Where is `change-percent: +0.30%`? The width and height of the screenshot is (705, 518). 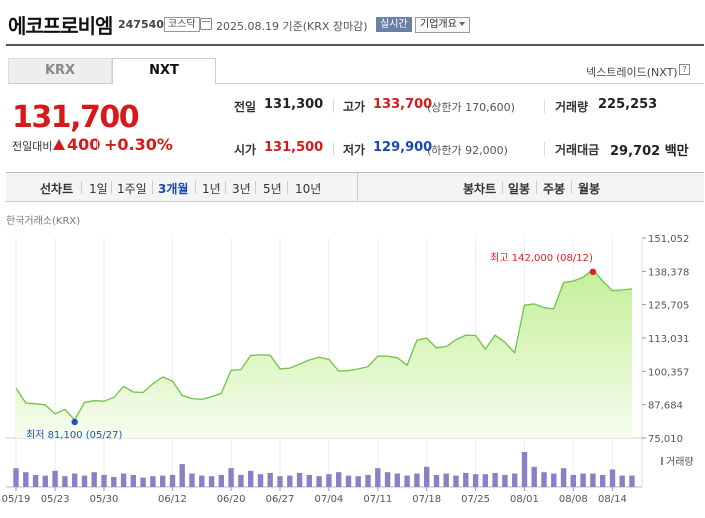
change-percent: +0.30% is located at coordinates (138, 144).